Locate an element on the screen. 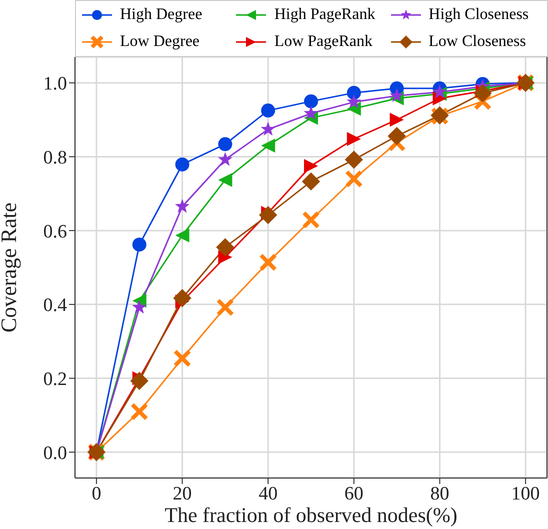  legend-label: High Closeness is located at coordinates (478, 15).